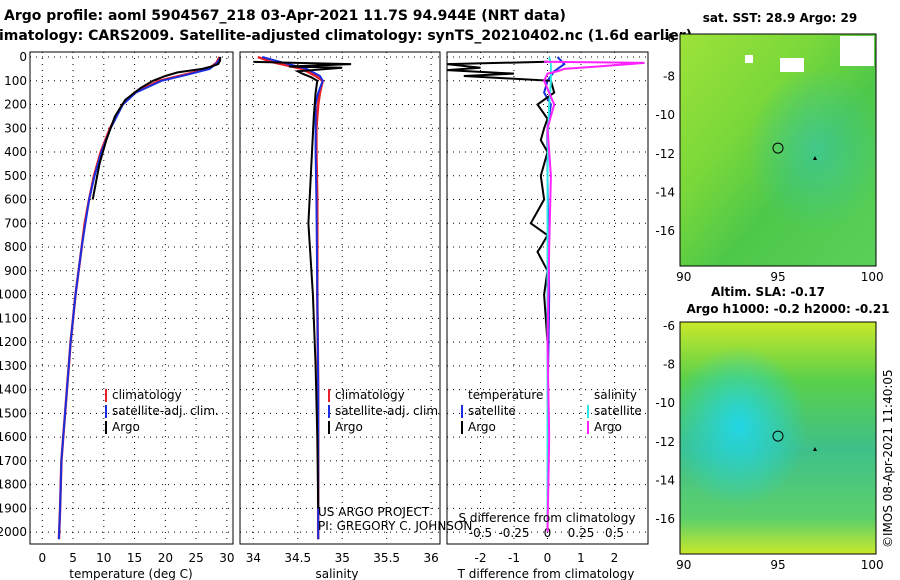  What do you see at coordinates (481, 558) in the screenshot?
I see `x-tick-label: -2` at bounding box center [481, 558].